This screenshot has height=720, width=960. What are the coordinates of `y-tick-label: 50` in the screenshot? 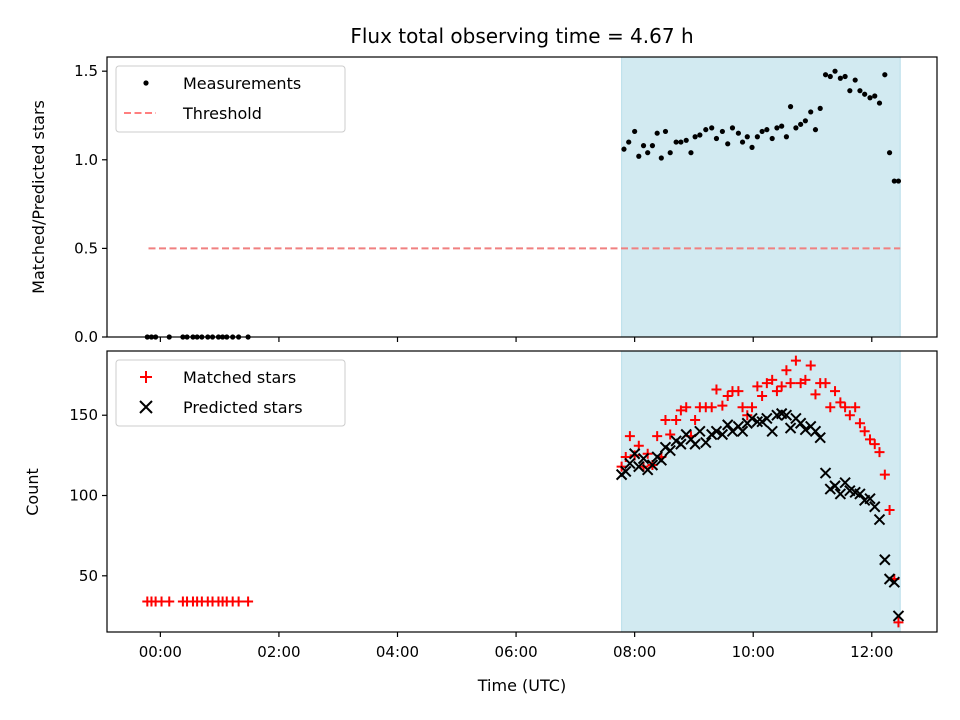 It's located at (88, 576).